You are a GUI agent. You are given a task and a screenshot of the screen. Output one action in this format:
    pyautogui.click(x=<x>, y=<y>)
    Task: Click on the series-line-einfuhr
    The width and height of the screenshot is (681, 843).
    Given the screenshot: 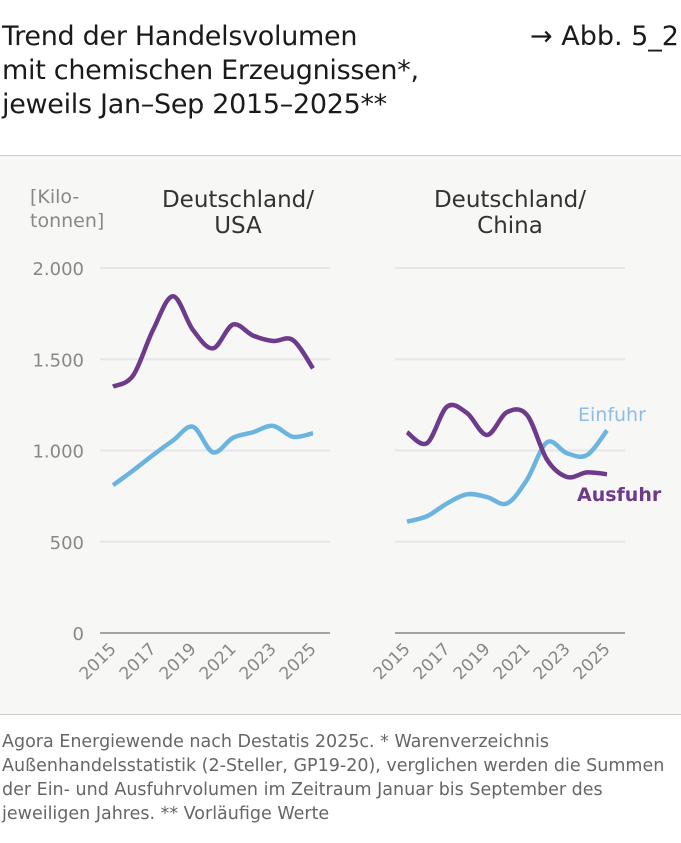 What is the action you would take?
    pyautogui.click(x=212, y=455)
    